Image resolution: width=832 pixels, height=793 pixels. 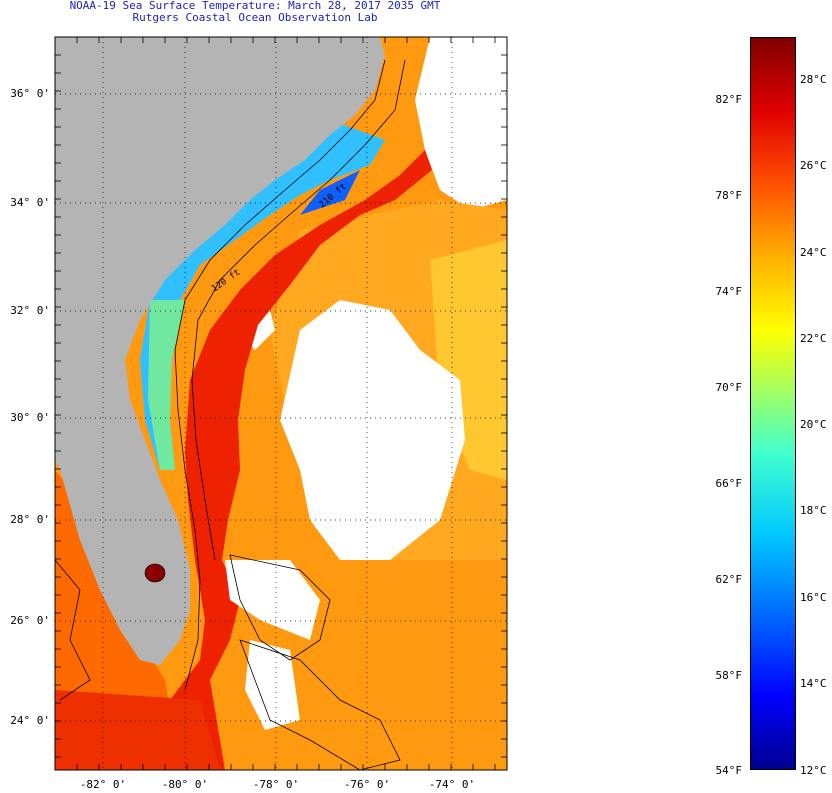 I want to click on fahrenheit-label: 58°F, so click(x=729, y=675).